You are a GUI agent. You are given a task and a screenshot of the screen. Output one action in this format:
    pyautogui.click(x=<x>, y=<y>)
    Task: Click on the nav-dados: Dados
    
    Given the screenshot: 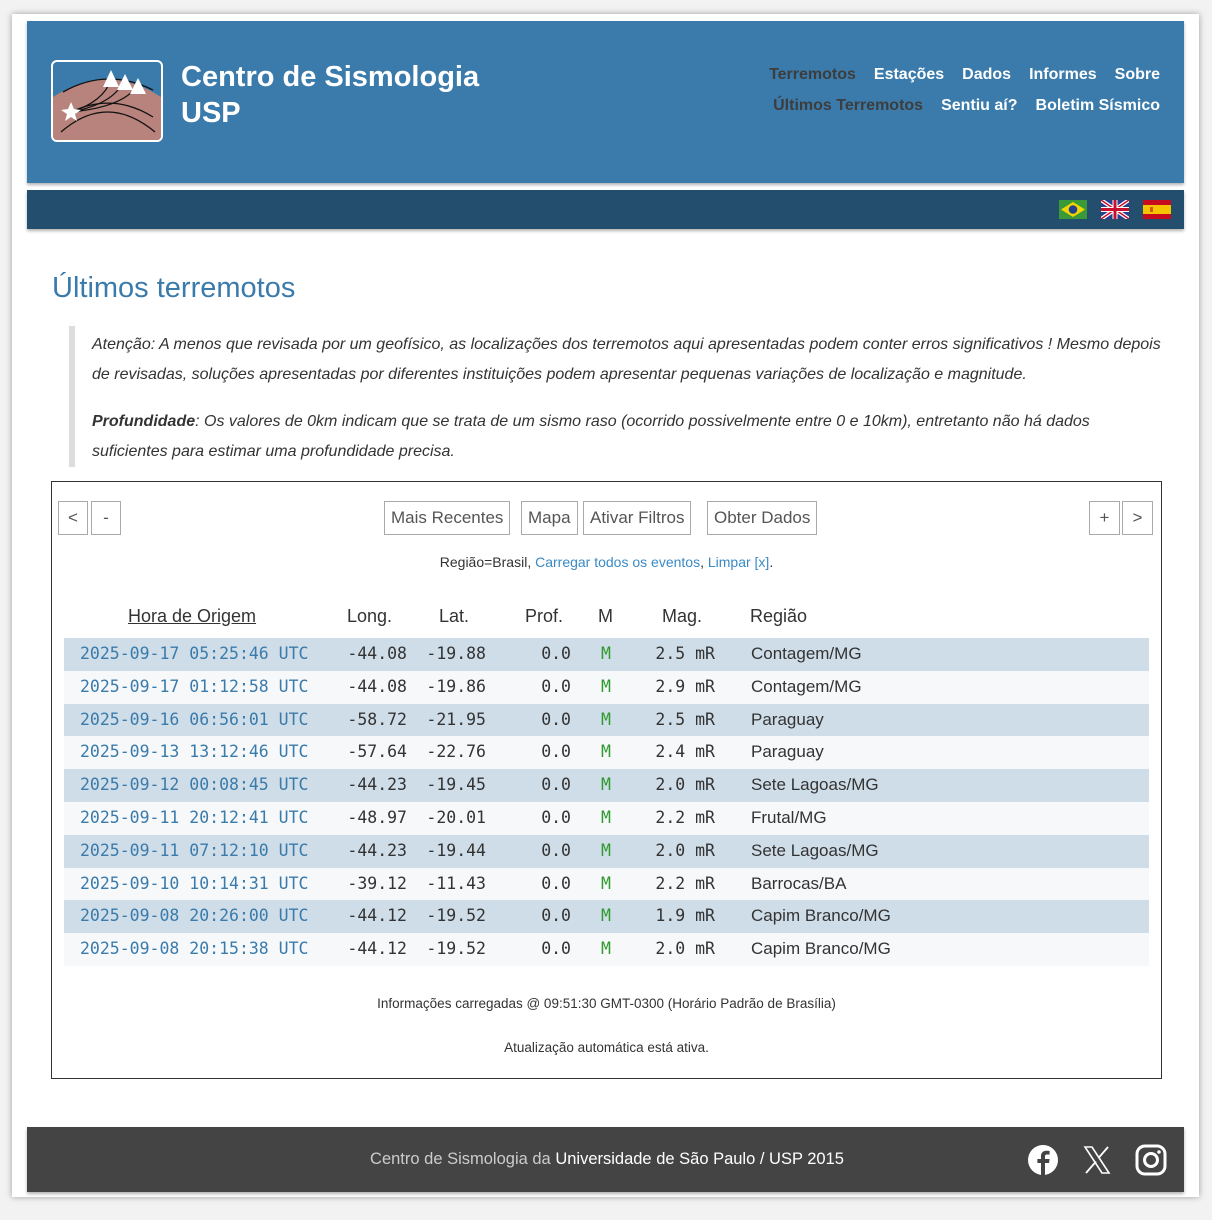 What is the action you would take?
    pyautogui.click(x=987, y=74)
    